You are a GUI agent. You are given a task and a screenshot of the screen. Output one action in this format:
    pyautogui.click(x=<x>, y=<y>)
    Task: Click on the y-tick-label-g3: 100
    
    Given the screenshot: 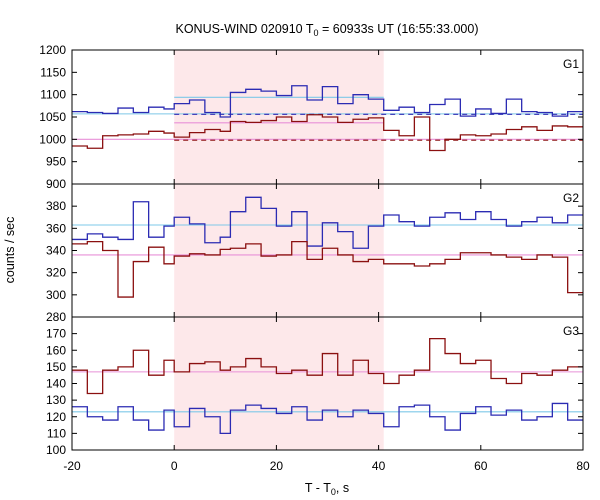 What is the action you would take?
    pyautogui.click(x=56, y=450)
    